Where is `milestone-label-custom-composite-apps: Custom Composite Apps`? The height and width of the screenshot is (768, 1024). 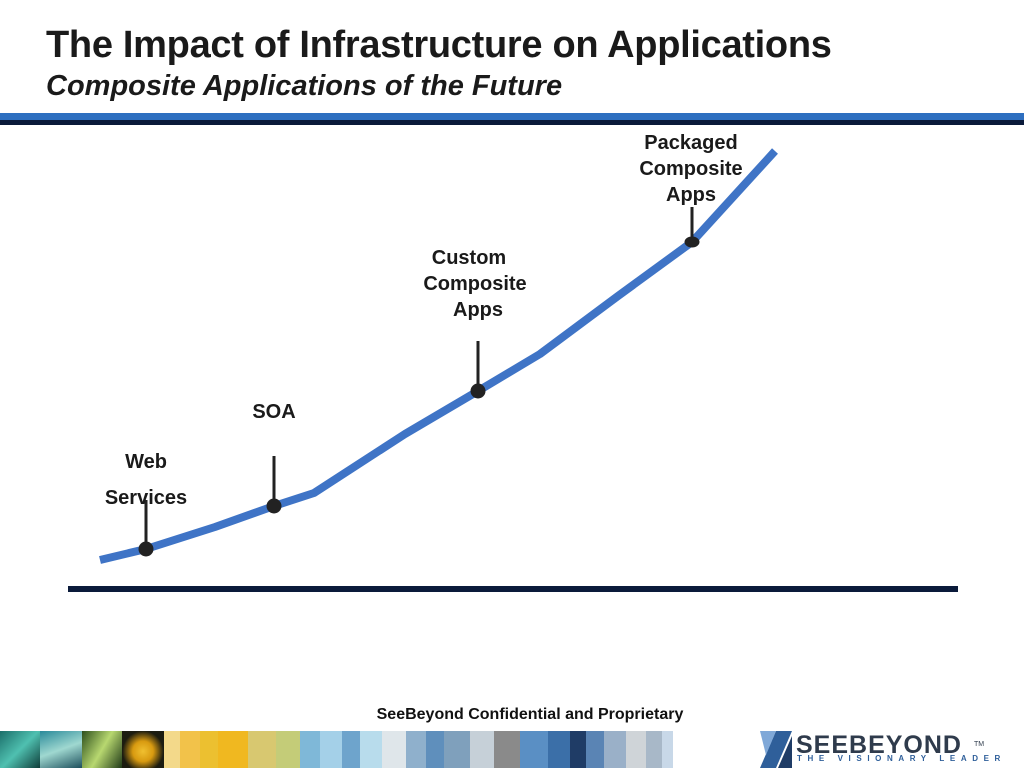 milestone-label-custom-composite-apps: Custom Composite Apps is located at coordinates (475, 284).